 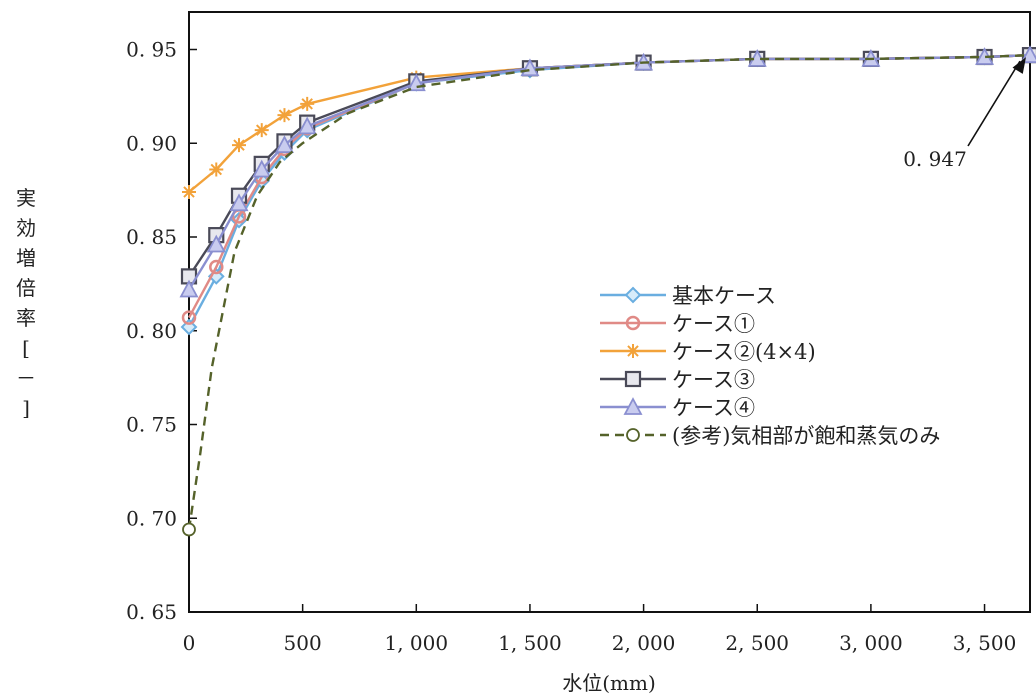 I want to click on x-axis: 0 500 1, 000 1, 500 2, 000 2, 500 3, 000 3, 500, so click(x=600, y=629).